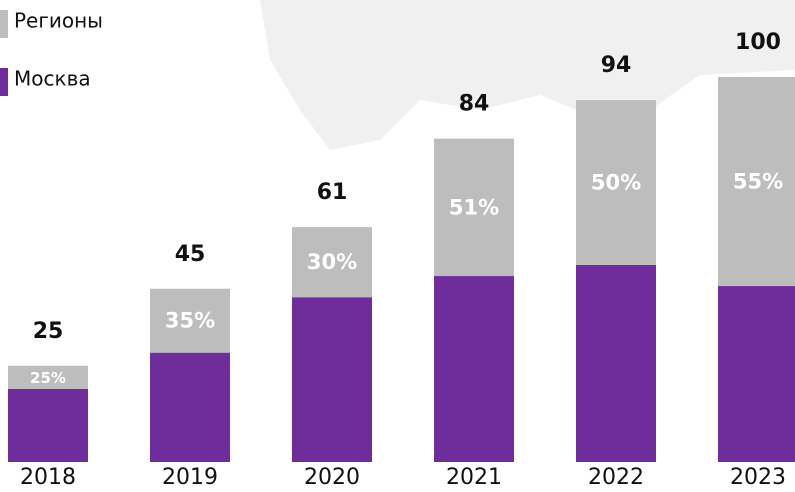 This screenshot has height=492, width=795. Describe the element at coordinates (190, 254) in the screenshot. I see `total-label: 45` at that location.